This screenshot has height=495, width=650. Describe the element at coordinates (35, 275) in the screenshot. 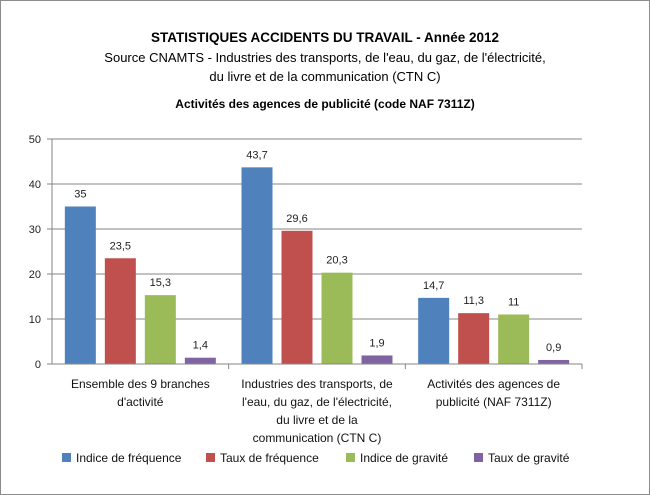

I see `y-tick-label: 20` at that location.